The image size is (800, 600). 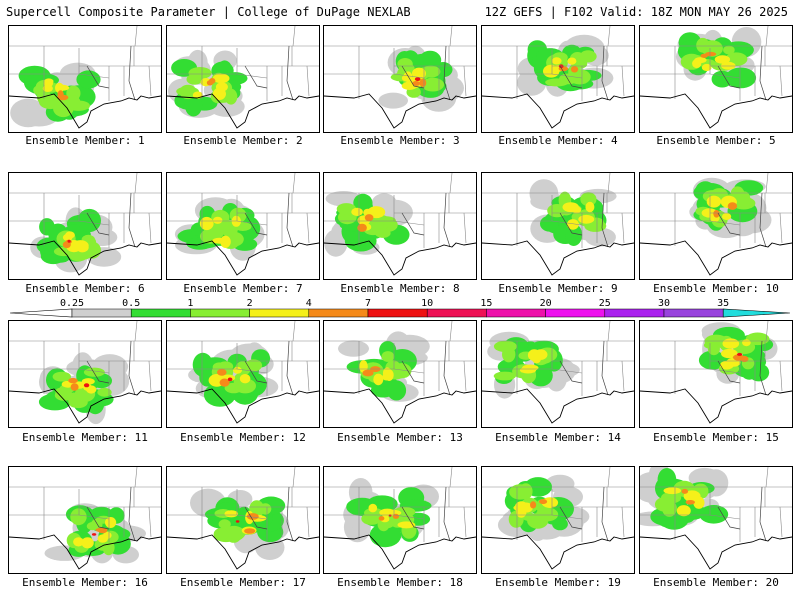 What do you see at coordinates (427, 303) in the screenshot?
I see `colorbar-tick-label: 10` at bounding box center [427, 303].